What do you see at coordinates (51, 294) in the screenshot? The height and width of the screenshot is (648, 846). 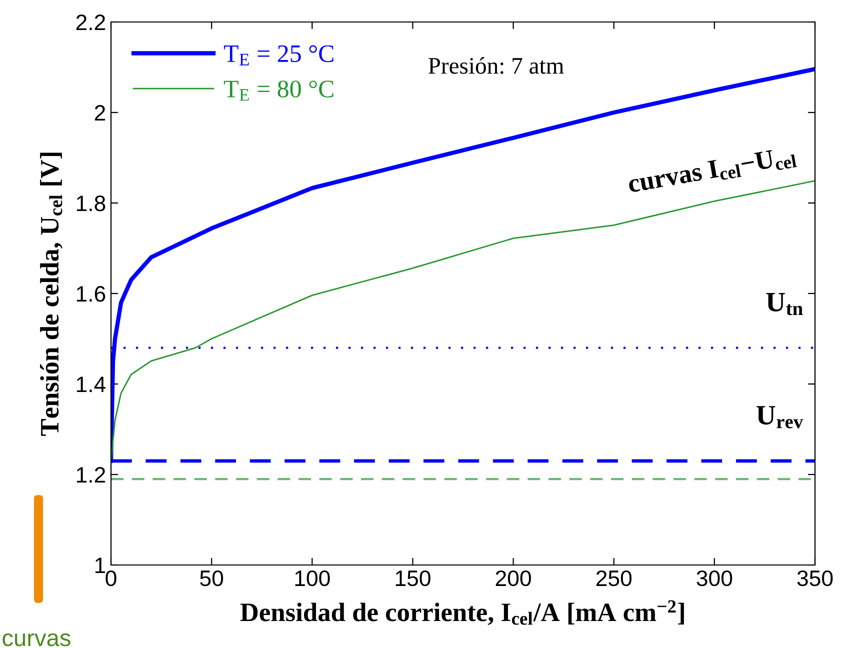 I see `y-axis-title: Tensión de celda, U$_{cel}$ [V]` at bounding box center [51, 294].